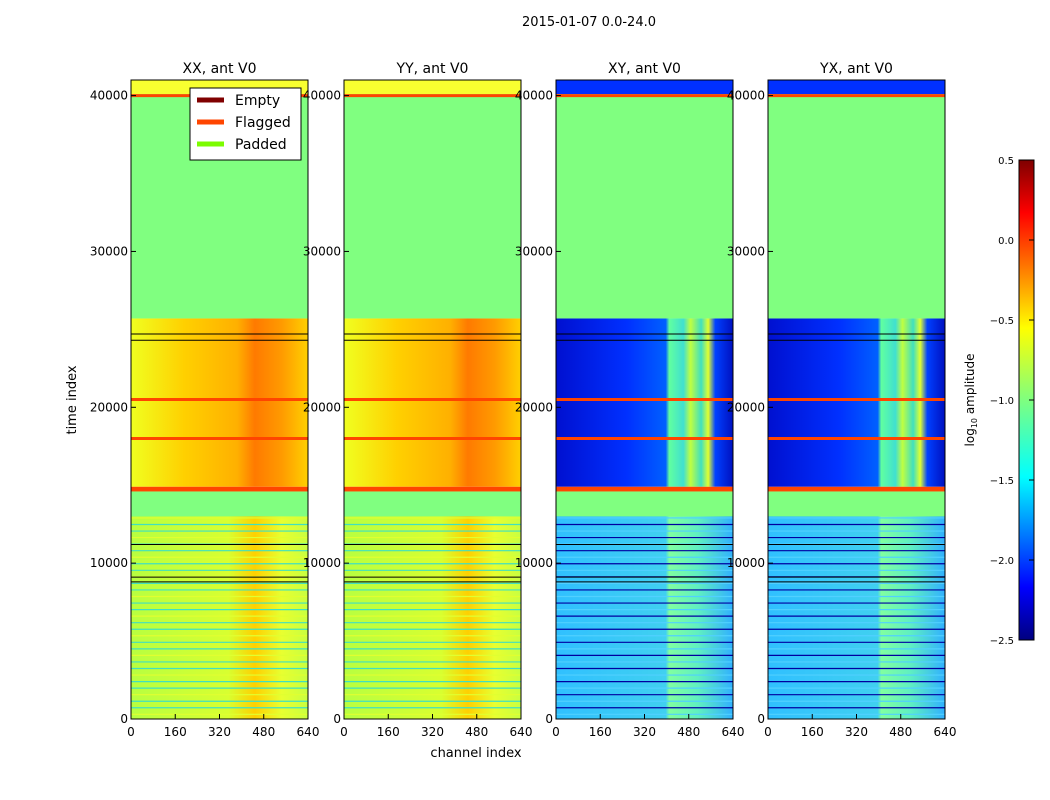  I want to click on x-axis-label: channel index, so click(475, 753).